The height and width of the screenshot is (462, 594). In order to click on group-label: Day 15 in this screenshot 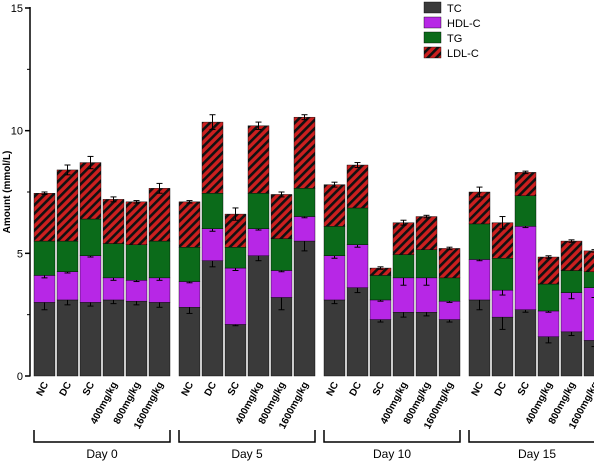, I will do `click(537, 454)`.